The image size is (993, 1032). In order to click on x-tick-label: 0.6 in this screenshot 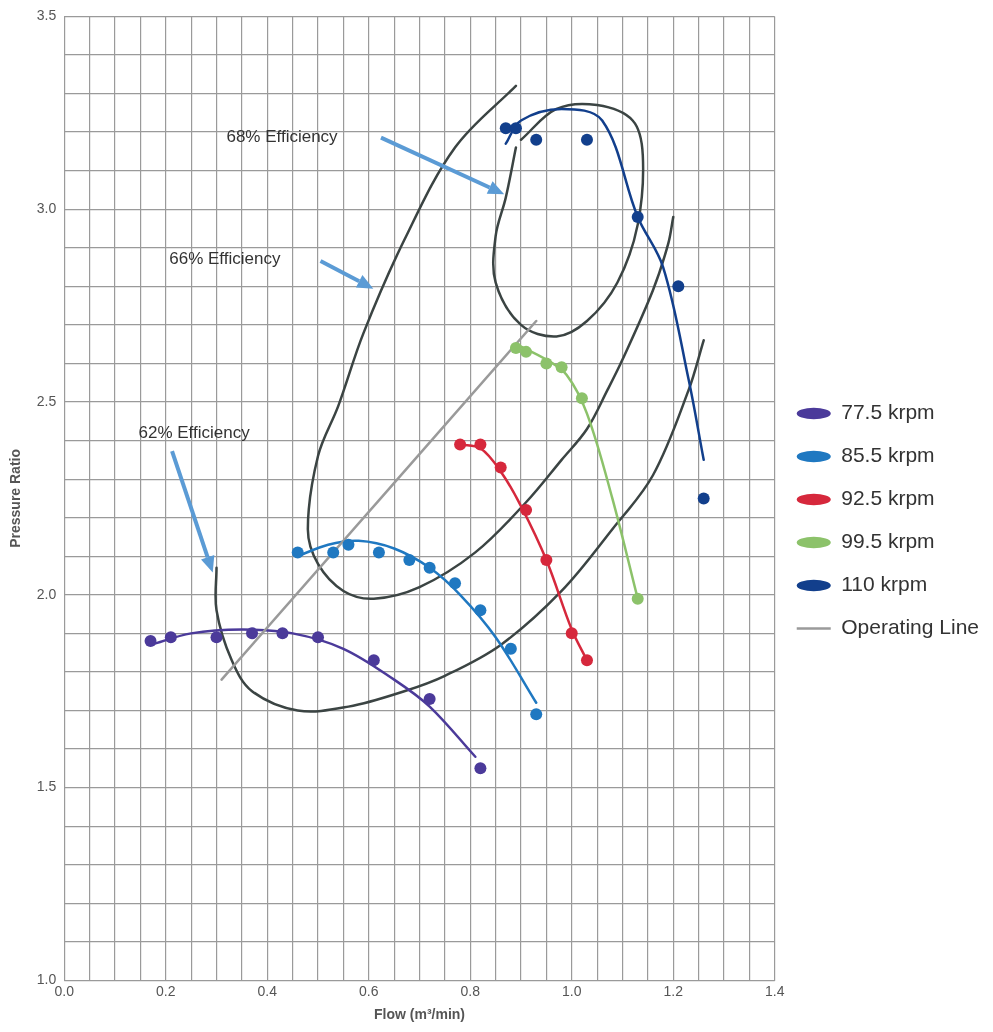, I will do `click(369, 990)`.